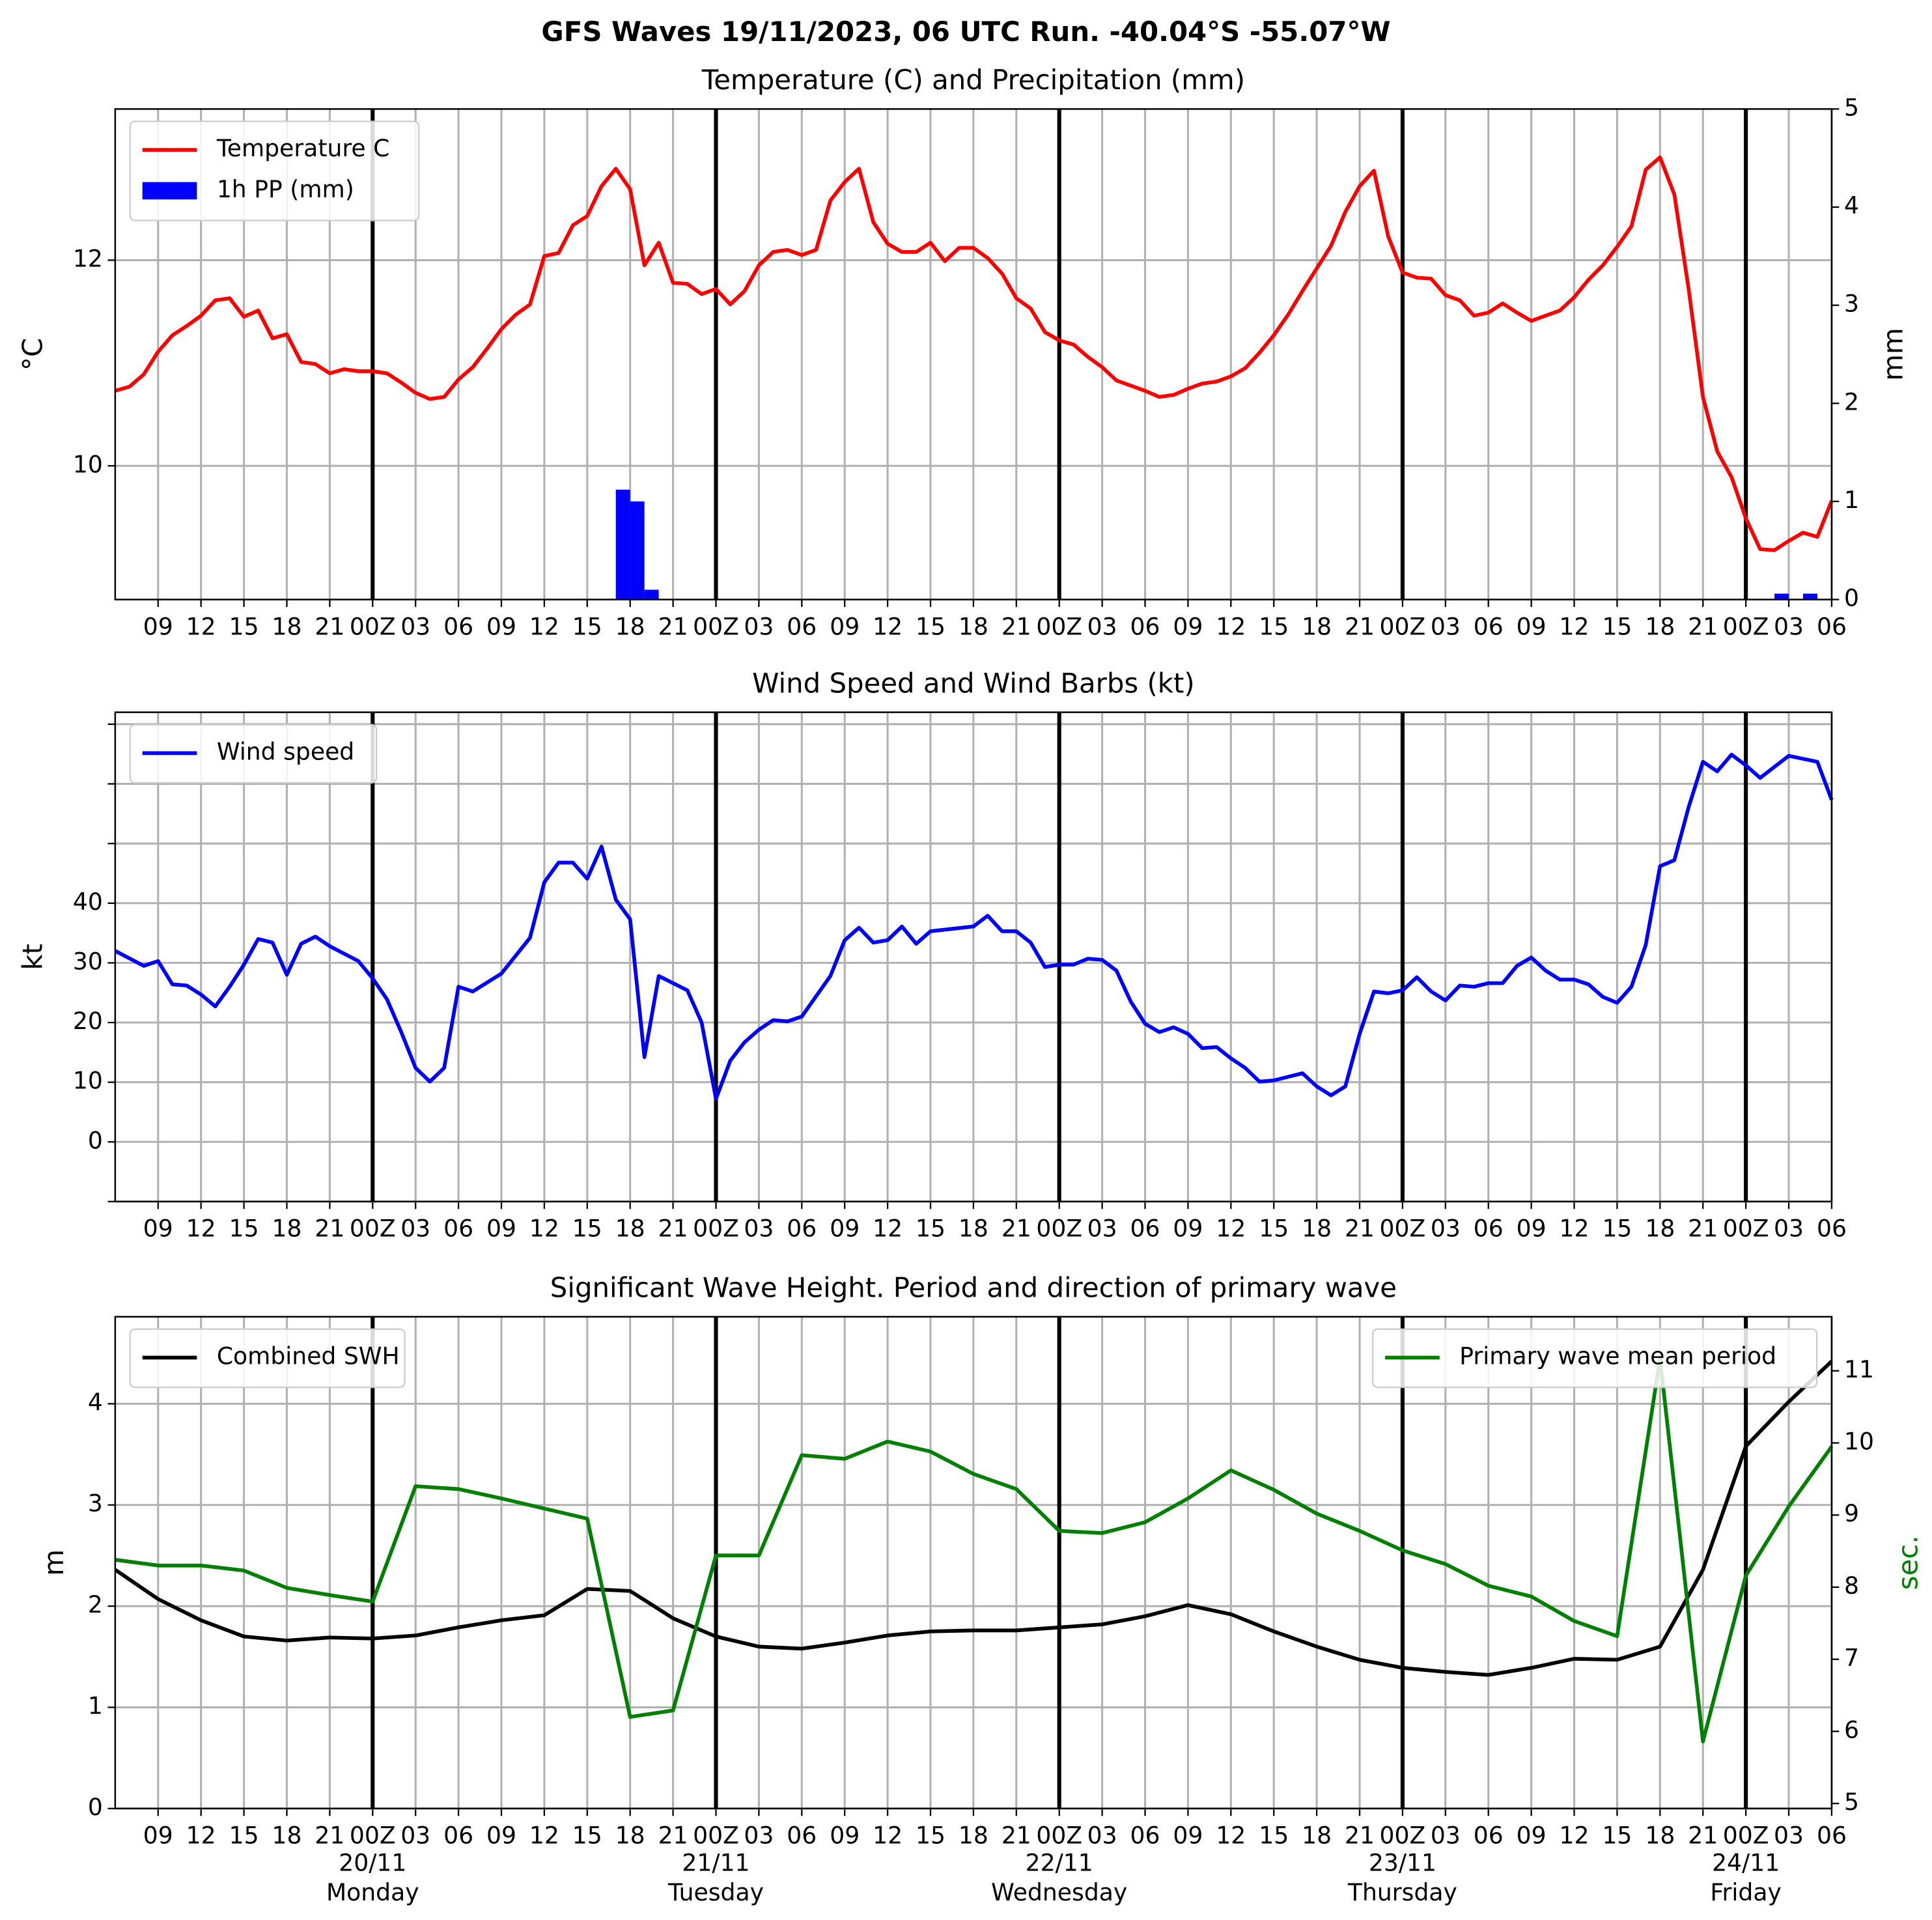 This screenshot has height=1920, width=1932. Describe the element at coordinates (88, 961) in the screenshot. I see `y-tick-label: 30` at that location.